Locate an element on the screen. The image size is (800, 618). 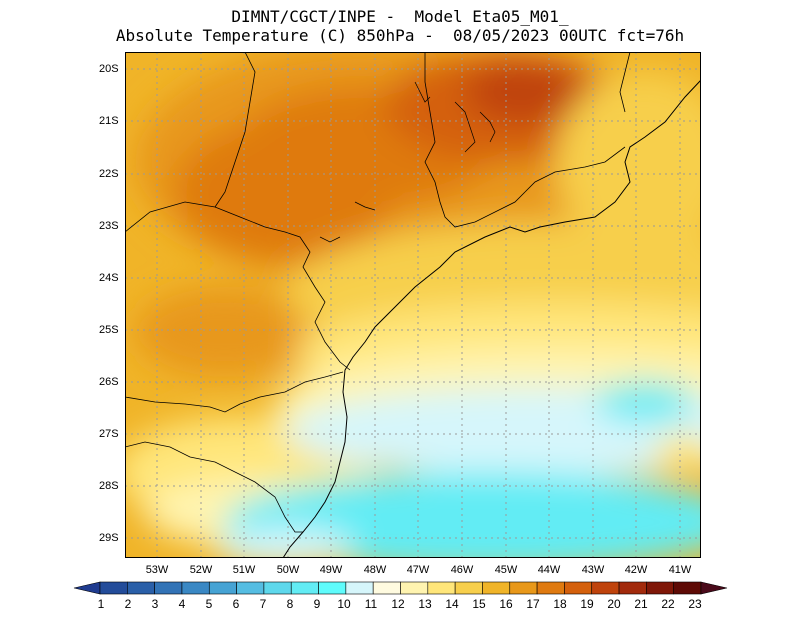
colorbar-label: 16 is located at coordinates (506, 604).